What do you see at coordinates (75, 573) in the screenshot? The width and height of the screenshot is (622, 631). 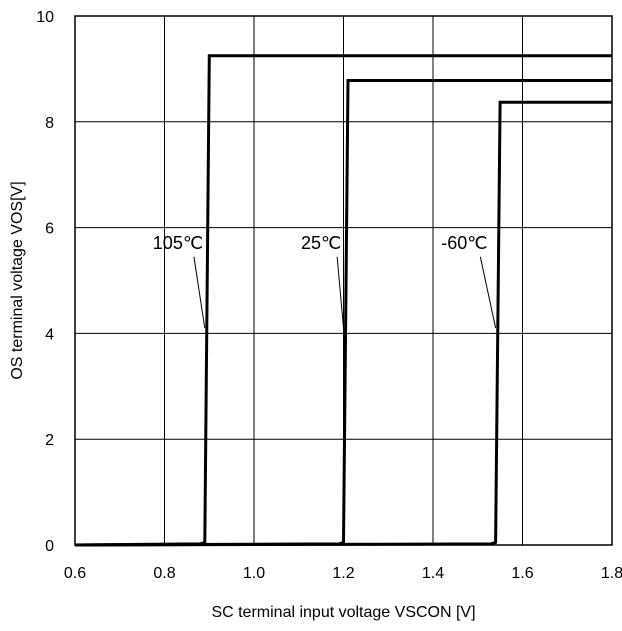 I see `x-tick-label-0: 0.6` at bounding box center [75, 573].